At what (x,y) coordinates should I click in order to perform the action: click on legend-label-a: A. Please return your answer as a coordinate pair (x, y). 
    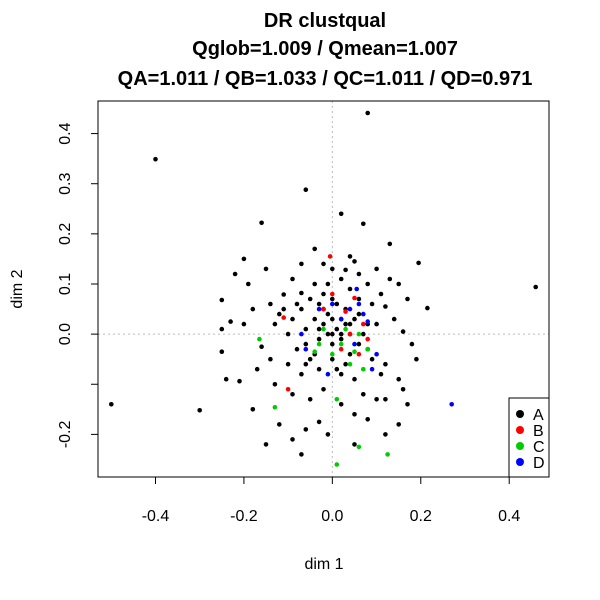
    Looking at the image, I should click on (538, 415).